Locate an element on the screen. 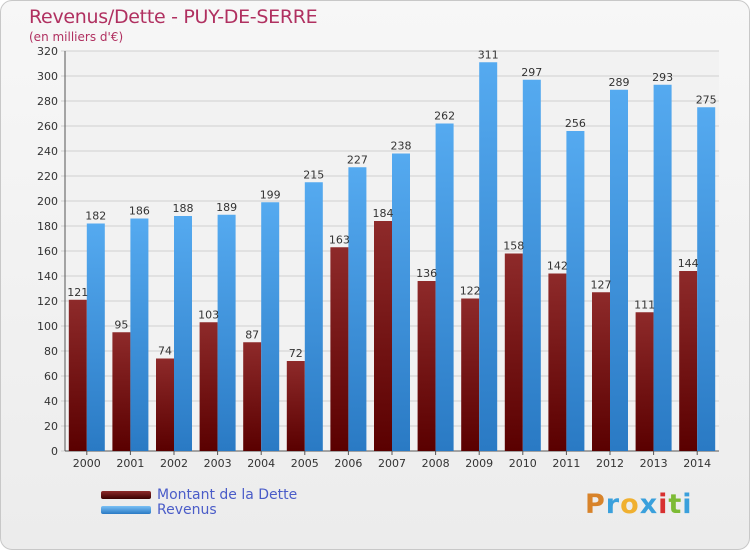 This screenshot has height=550, width=750. data-label-debt: 184 is located at coordinates (383, 213).